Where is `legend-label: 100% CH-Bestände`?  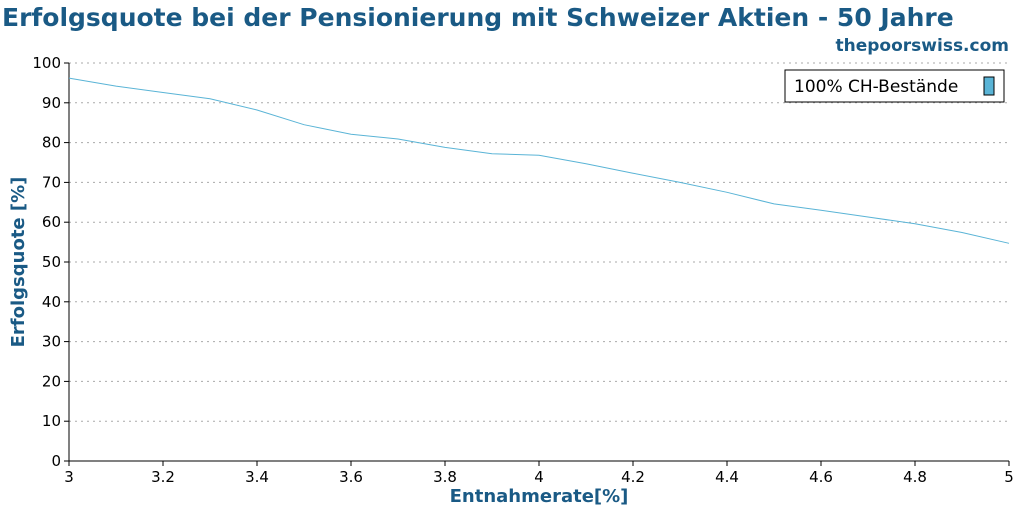 legend-label: 100% CH-Bestände is located at coordinates (876, 87).